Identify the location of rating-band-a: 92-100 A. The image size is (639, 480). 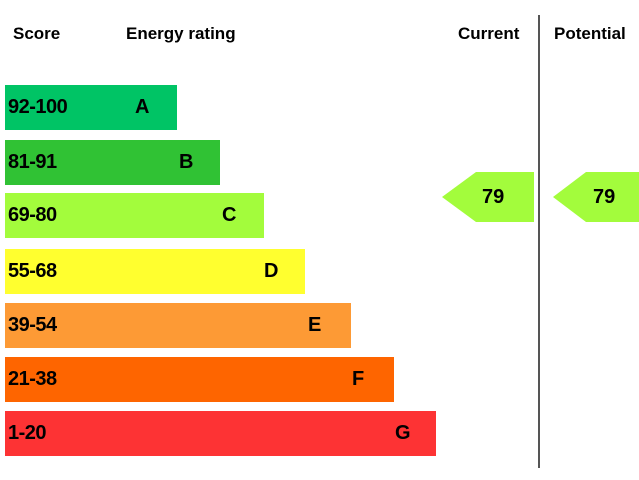
(91, 107).